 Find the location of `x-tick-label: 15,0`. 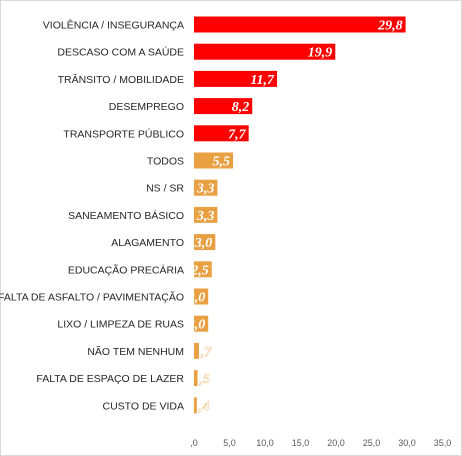

x-tick-label: 15,0 is located at coordinates (301, 443).